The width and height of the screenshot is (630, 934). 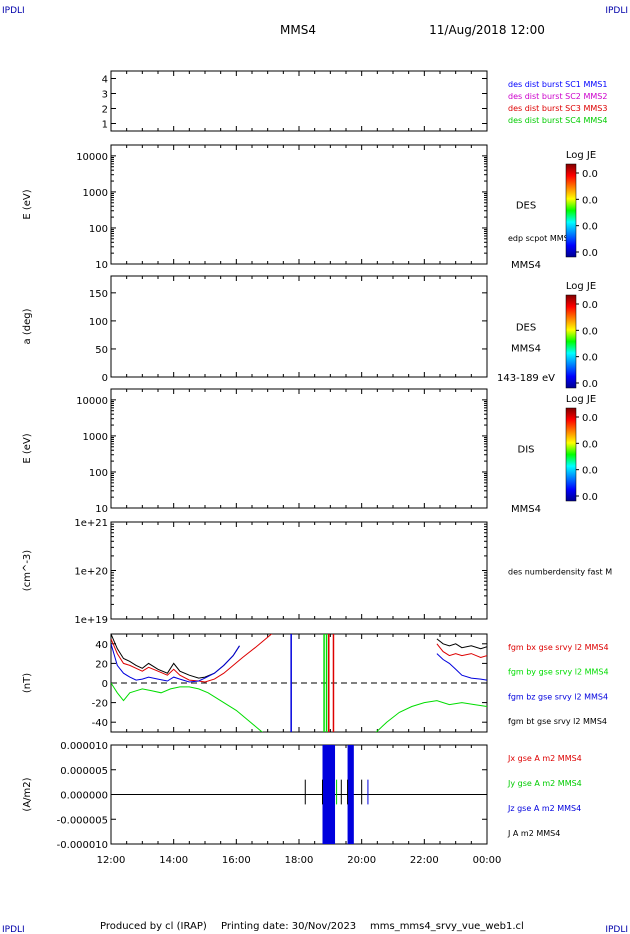 I want to click on des-energy-ytick-label: 100, so click(x=98, y=229).